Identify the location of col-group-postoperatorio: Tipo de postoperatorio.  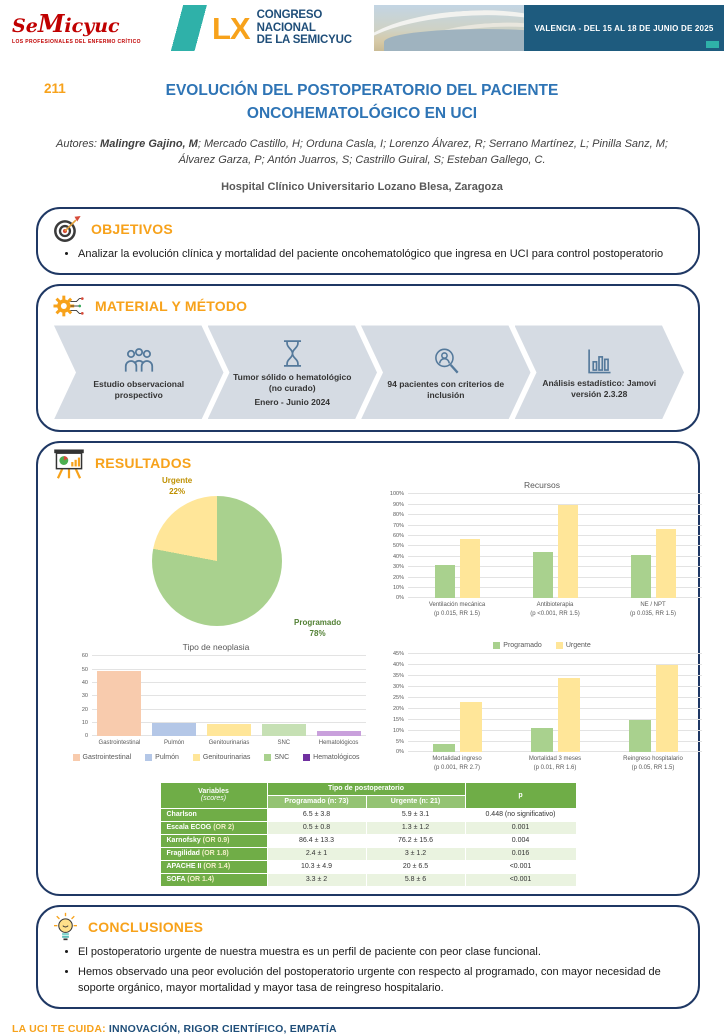
(366, 788).